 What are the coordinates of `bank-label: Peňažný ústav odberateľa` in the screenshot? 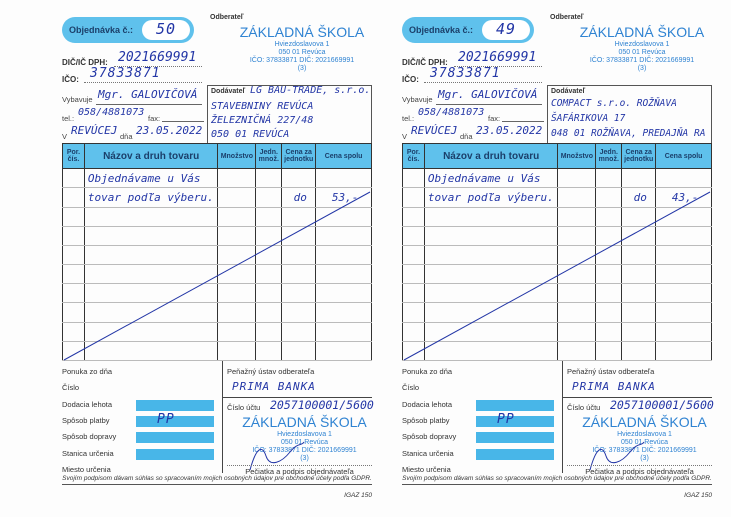 It's located at (611, 371).